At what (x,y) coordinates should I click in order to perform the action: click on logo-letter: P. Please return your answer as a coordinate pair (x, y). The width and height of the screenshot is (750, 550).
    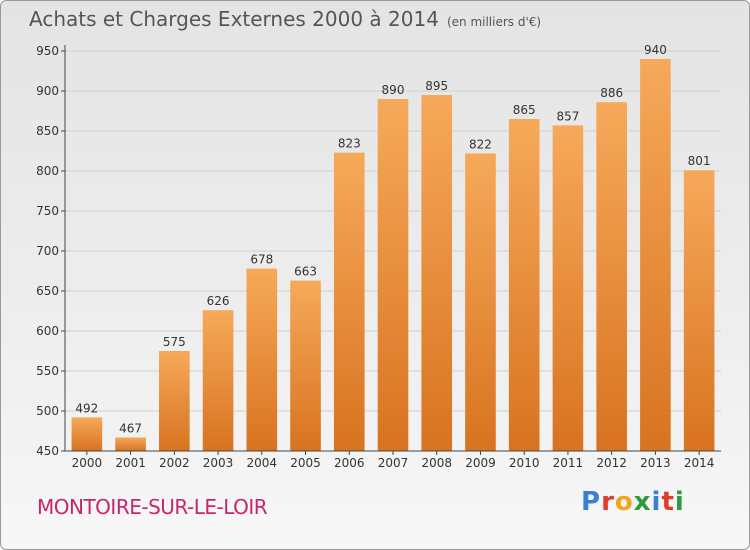
    Looking at the image, I should click on (591, 502).